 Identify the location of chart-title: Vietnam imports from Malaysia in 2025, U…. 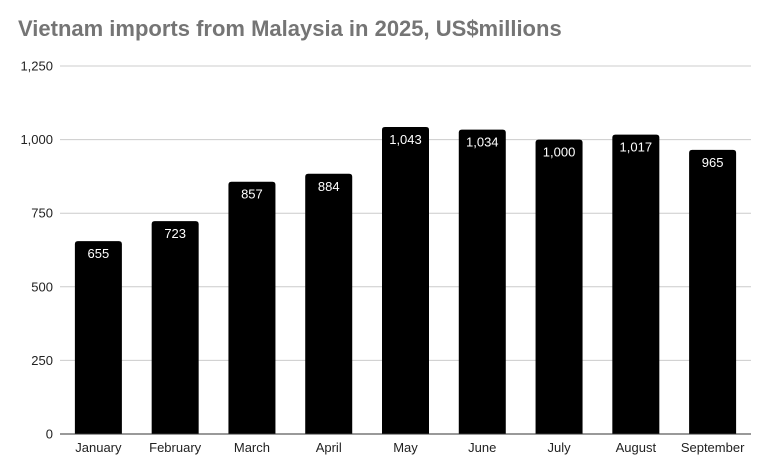
(290, 28).